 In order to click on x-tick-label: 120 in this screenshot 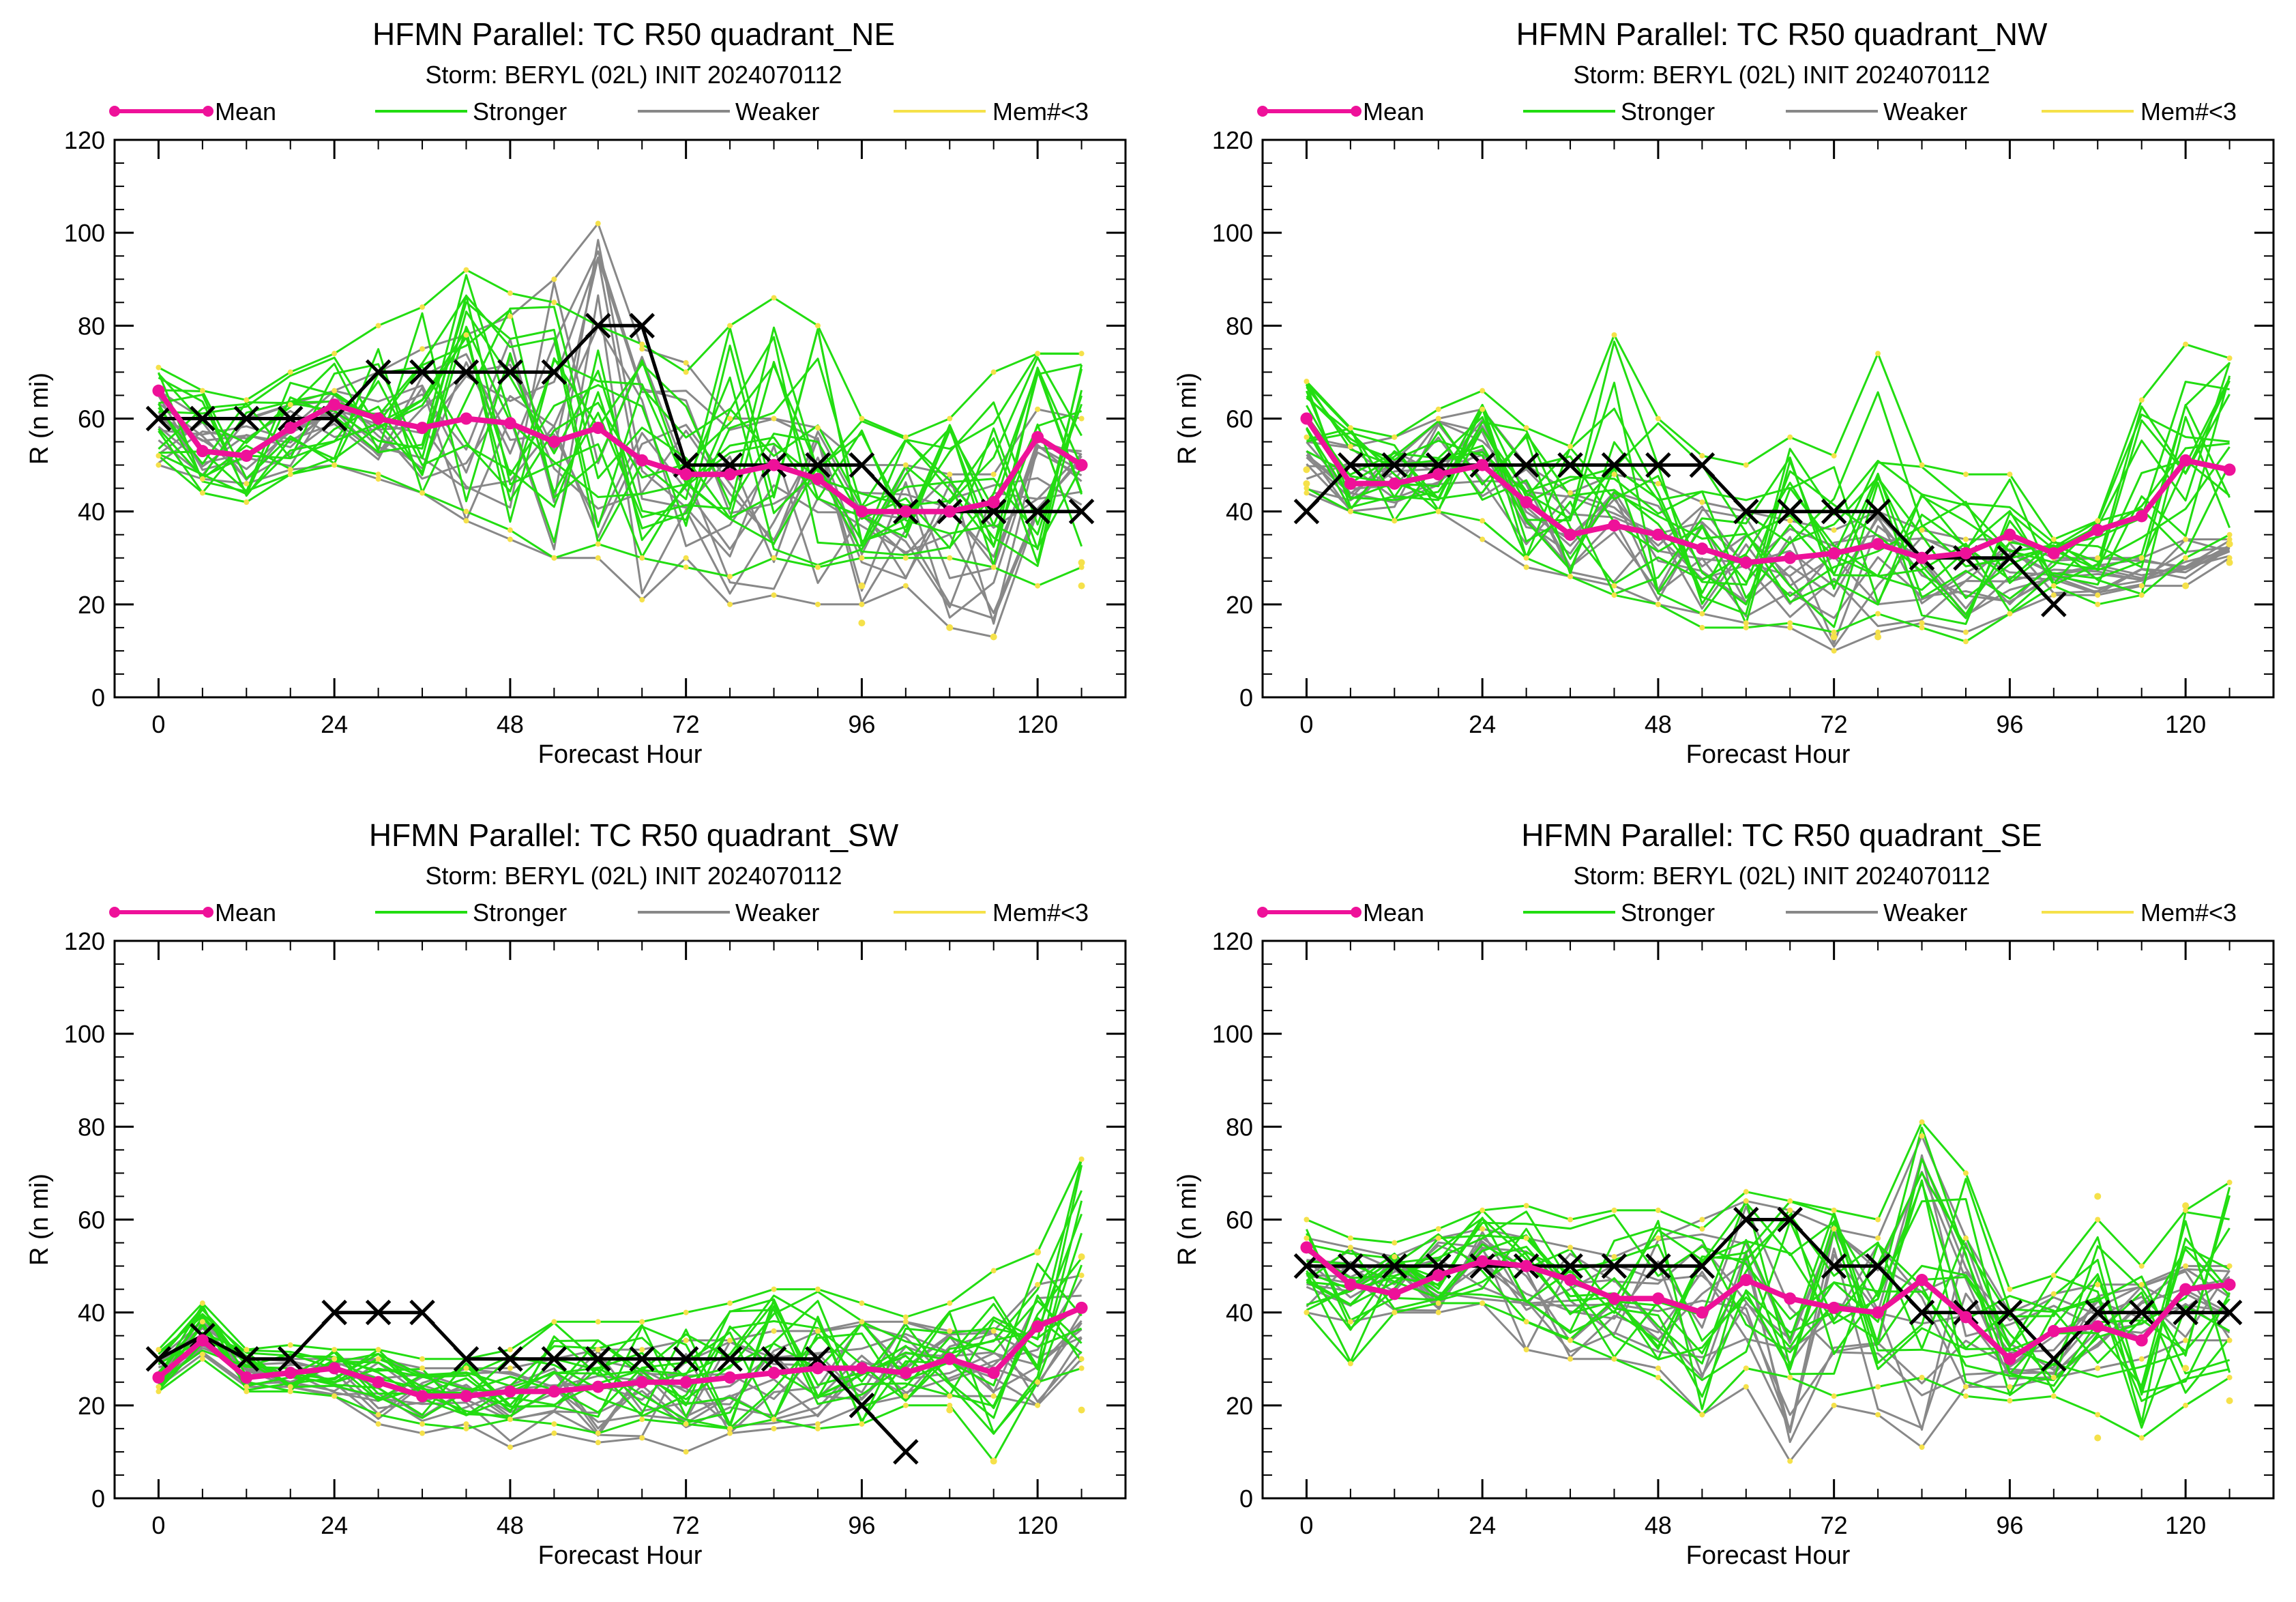, I will do `click(2186, 724)`.